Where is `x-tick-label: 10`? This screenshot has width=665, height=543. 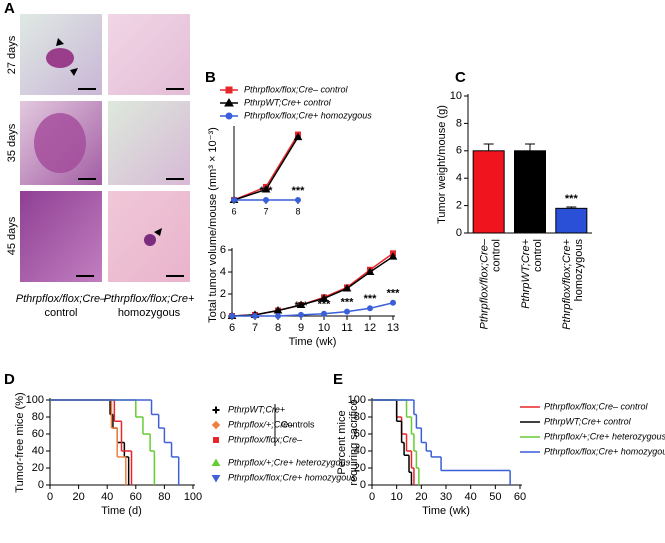
x-tick-label: 10 is located at coordinates (324, 328).